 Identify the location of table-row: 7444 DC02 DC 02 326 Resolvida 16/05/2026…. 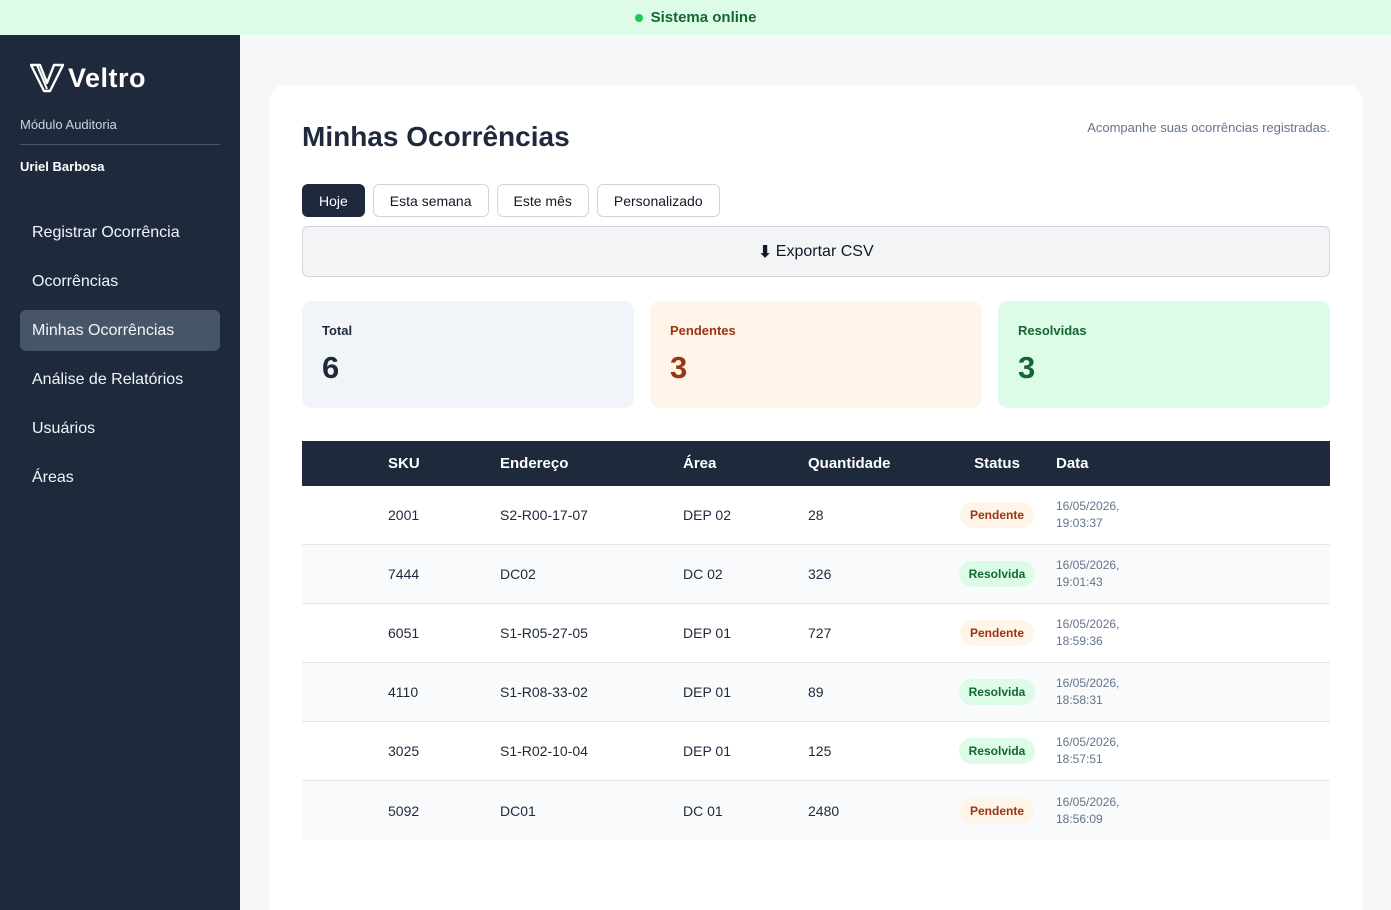
(816, 574).